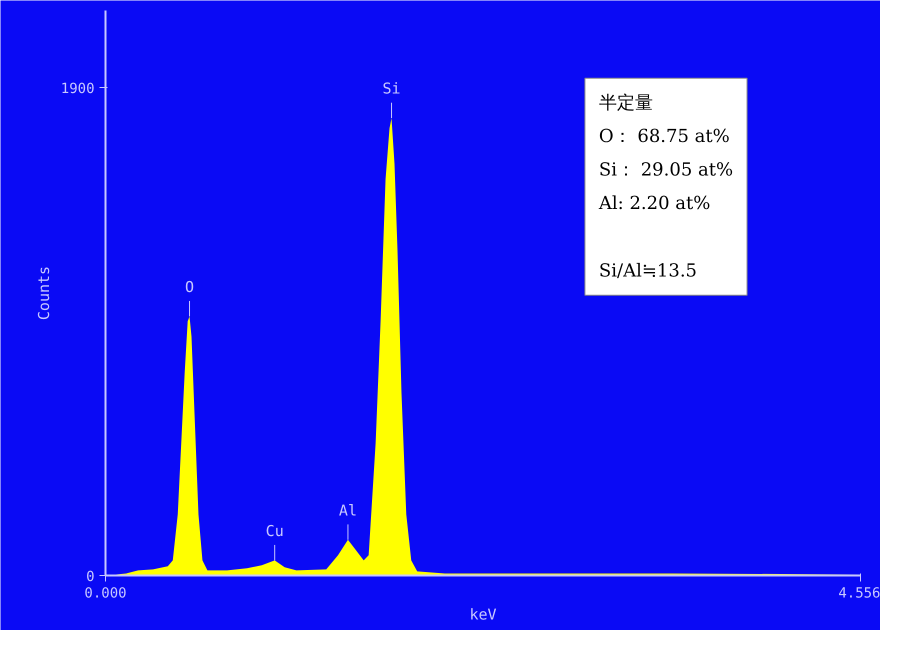 The width and height of the screenshot is (907, 647). Describe the element at coordinates (43, 293) in the screenshot. I see `y-axis-title: Counts` at that location.